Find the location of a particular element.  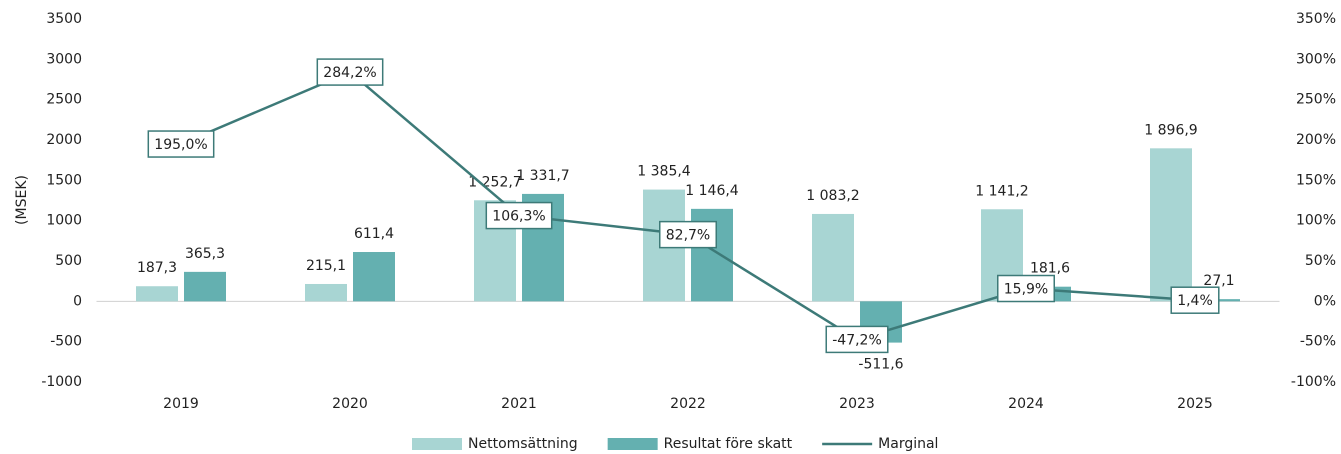

y2-tick-label: 350% is located at coordinates (1316, 19).